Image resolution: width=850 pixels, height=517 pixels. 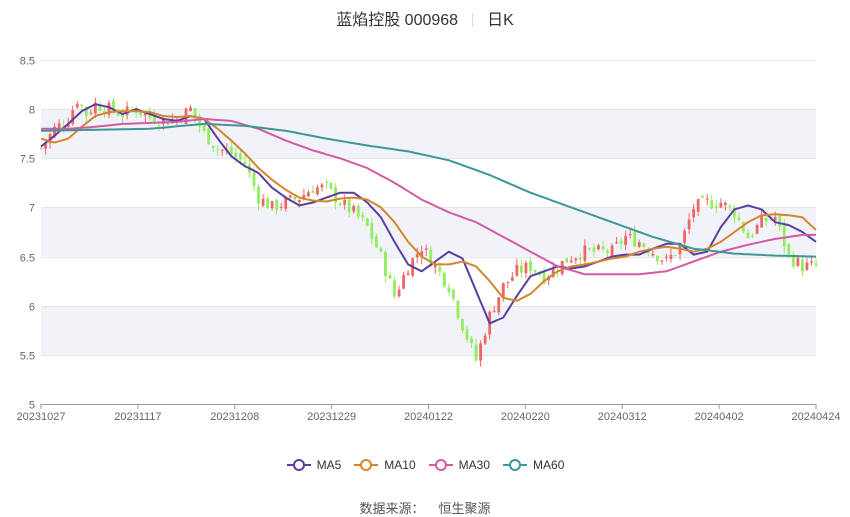 What do you see at coordinates (27, 357) in the screenshot?
I see `y-tick-label: 5.5` at bounding box center [27, 357].